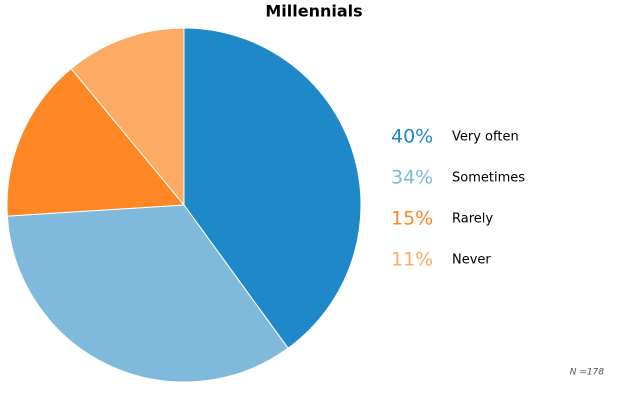  I want to click on legend-value: 11%, so click(412, 260).